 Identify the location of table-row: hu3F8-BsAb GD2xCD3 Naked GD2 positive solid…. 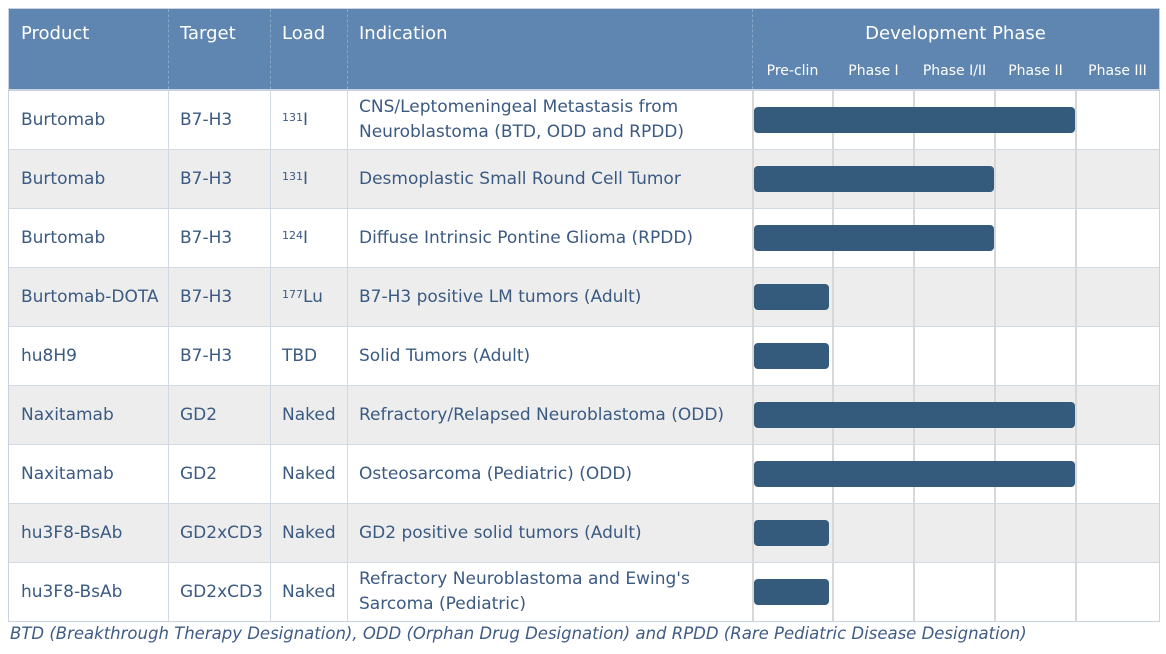
(584, 532).